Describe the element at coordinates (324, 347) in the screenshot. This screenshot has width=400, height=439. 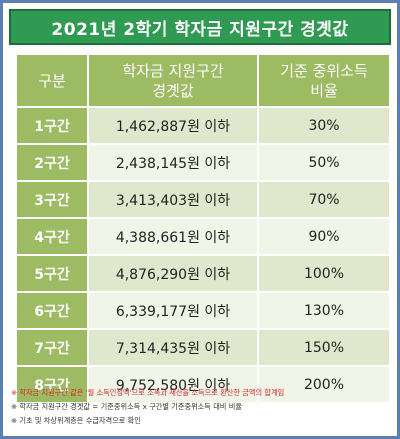
I see `row-ratio: 150%` at that location.